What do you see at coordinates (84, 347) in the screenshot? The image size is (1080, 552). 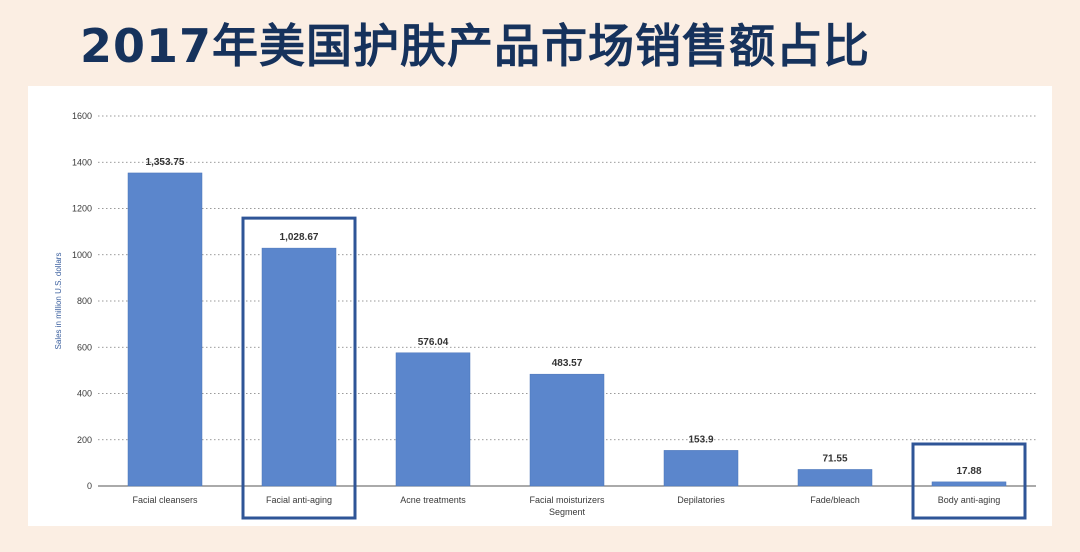 I see `y-tick-label: 600` at bounding box center [84, 347].